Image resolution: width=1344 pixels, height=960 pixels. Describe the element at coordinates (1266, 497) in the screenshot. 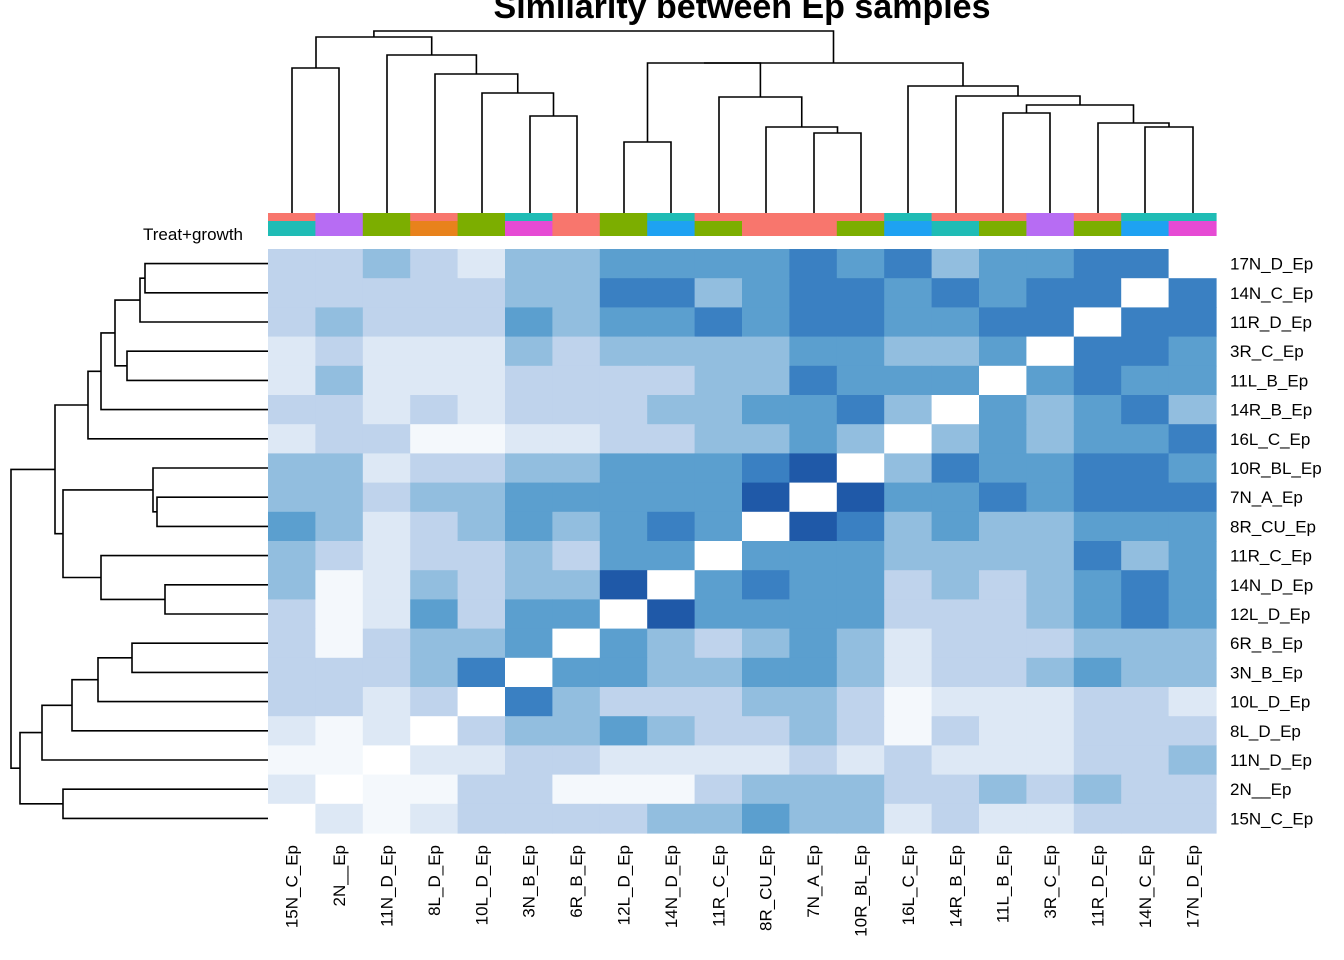

I see `row-label: 7N_A_Ep` at that location.